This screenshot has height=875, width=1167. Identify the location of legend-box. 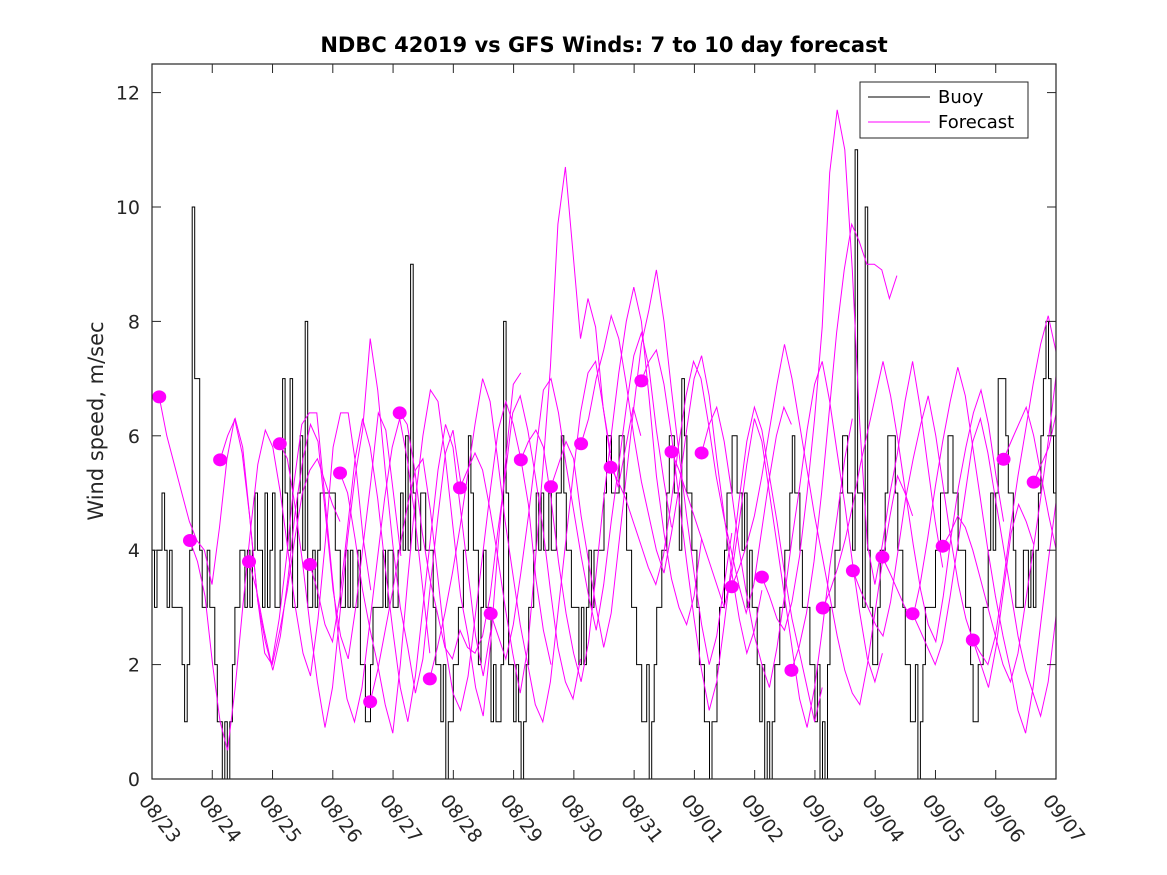
(944, 110).